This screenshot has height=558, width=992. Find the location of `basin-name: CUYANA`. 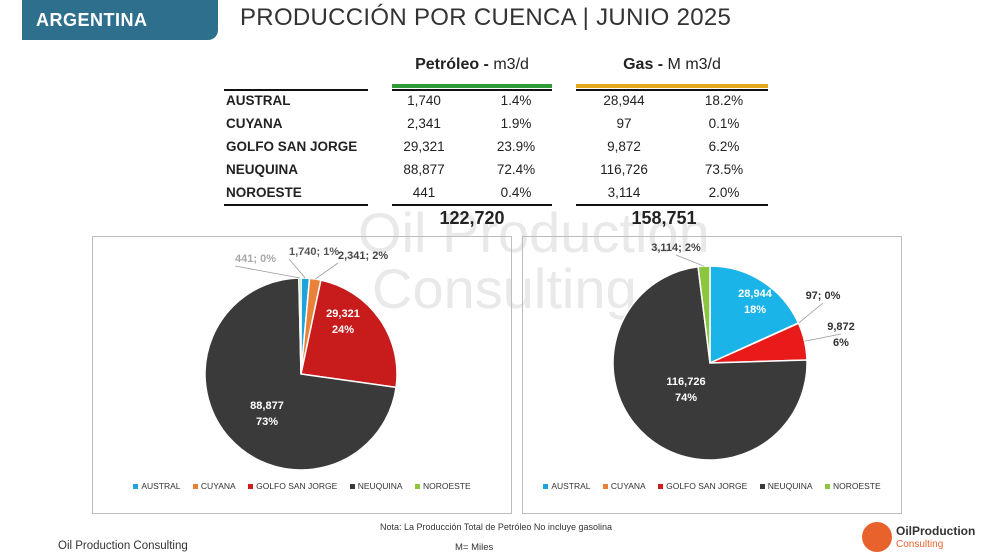

basin-name: CUYANA is located at coordinates (254, 123).